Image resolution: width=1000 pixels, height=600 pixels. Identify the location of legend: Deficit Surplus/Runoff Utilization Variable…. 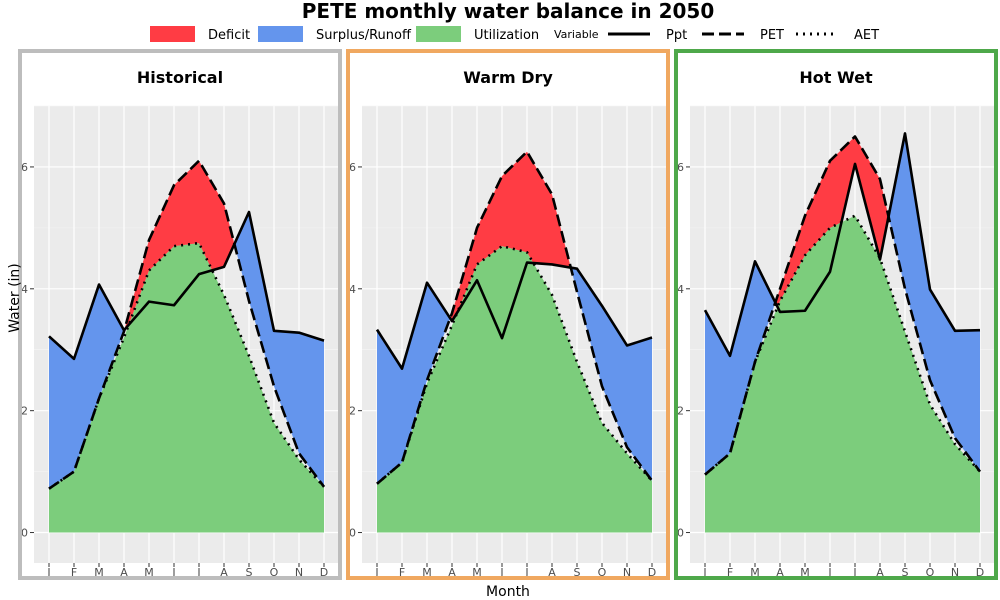
(514, 34).